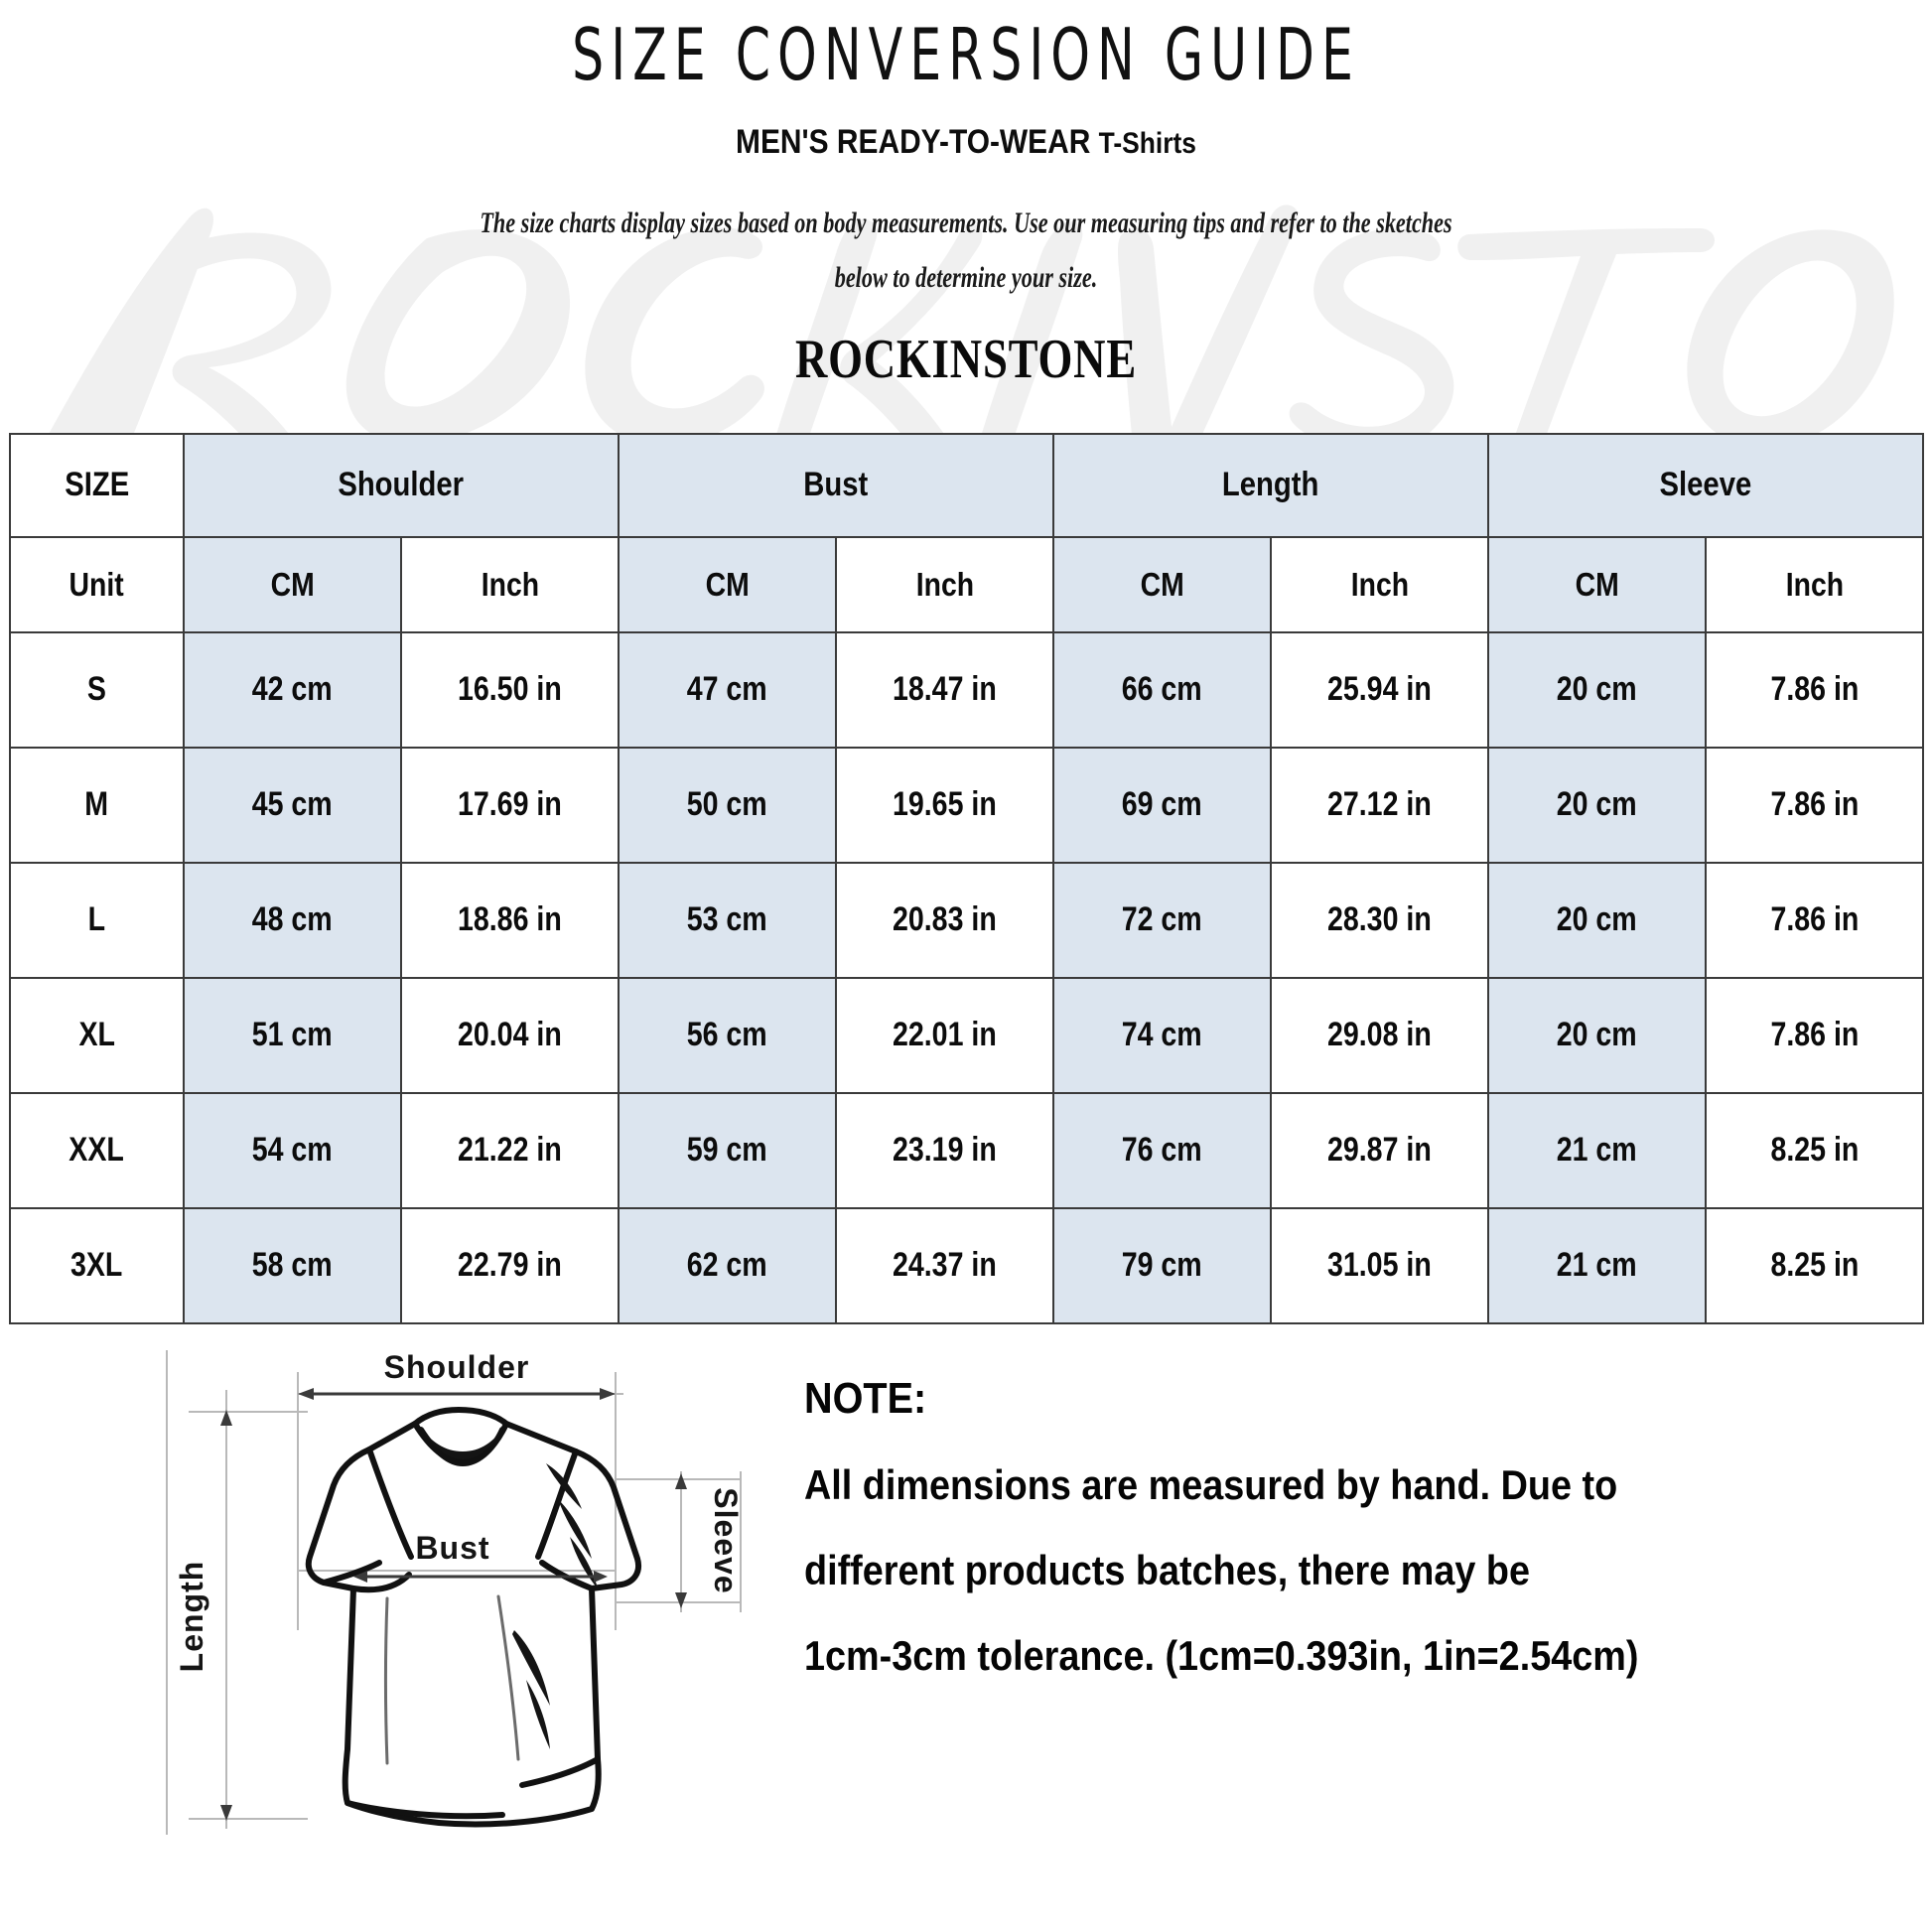 This screenshot has height=1932, width=1932. I want to click on cell-r5-c8: 8.25 in, so click(1815, 1150).